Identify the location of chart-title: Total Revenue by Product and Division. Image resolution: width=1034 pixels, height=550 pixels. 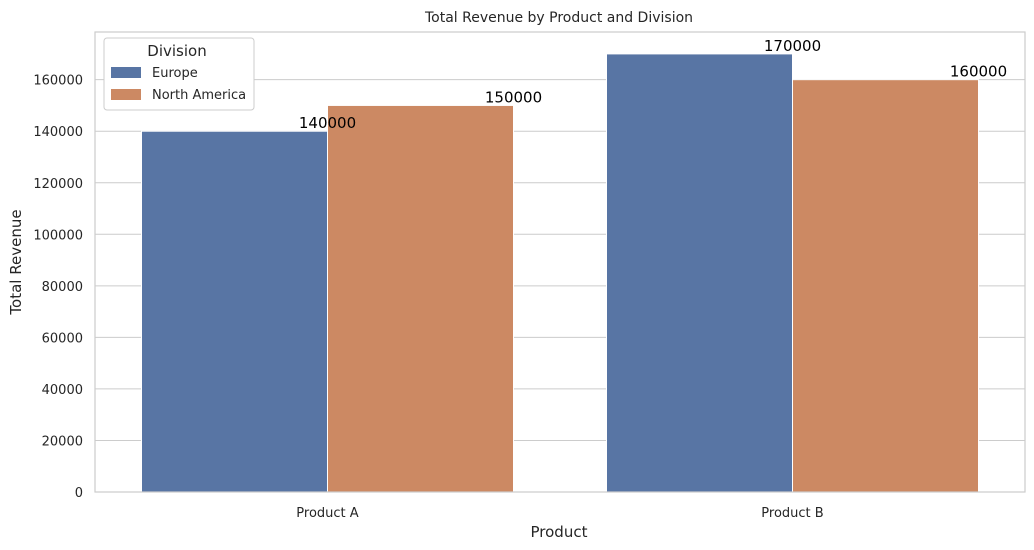
(558, 18).